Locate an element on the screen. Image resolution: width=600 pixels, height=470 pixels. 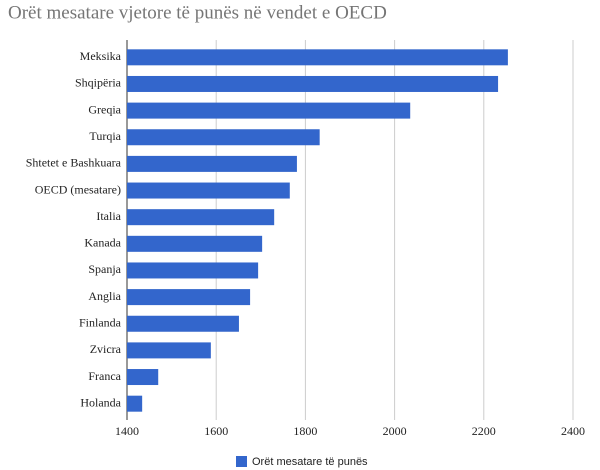
x-tick-label: 2000 is located at coordinates (395, 431).